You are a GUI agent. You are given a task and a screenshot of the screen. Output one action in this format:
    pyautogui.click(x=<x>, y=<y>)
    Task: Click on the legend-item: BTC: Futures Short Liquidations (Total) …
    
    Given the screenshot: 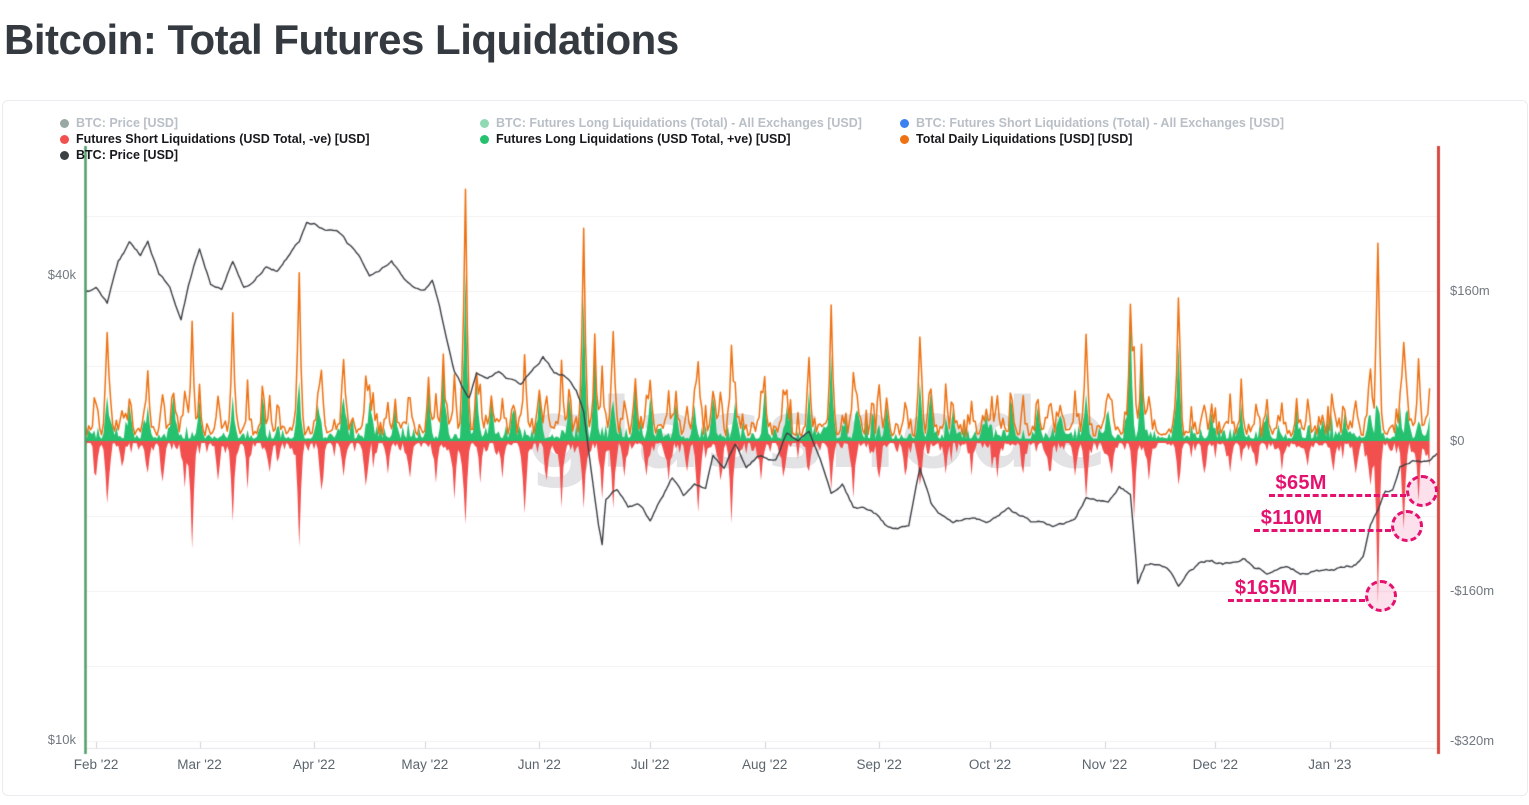 What is the action you would take?
    pyautogui.click(x=1092, y=123)
    